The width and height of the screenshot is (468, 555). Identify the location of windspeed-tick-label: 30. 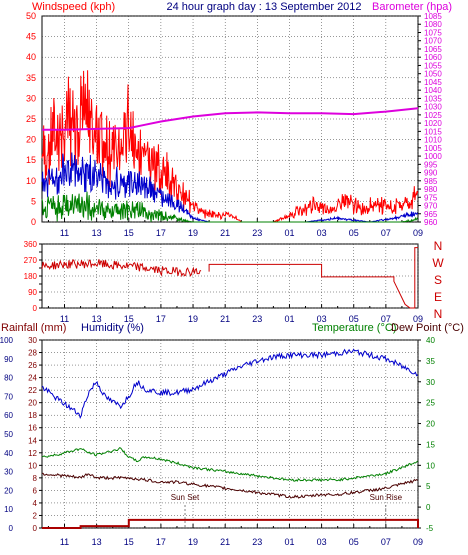
(31, 98).